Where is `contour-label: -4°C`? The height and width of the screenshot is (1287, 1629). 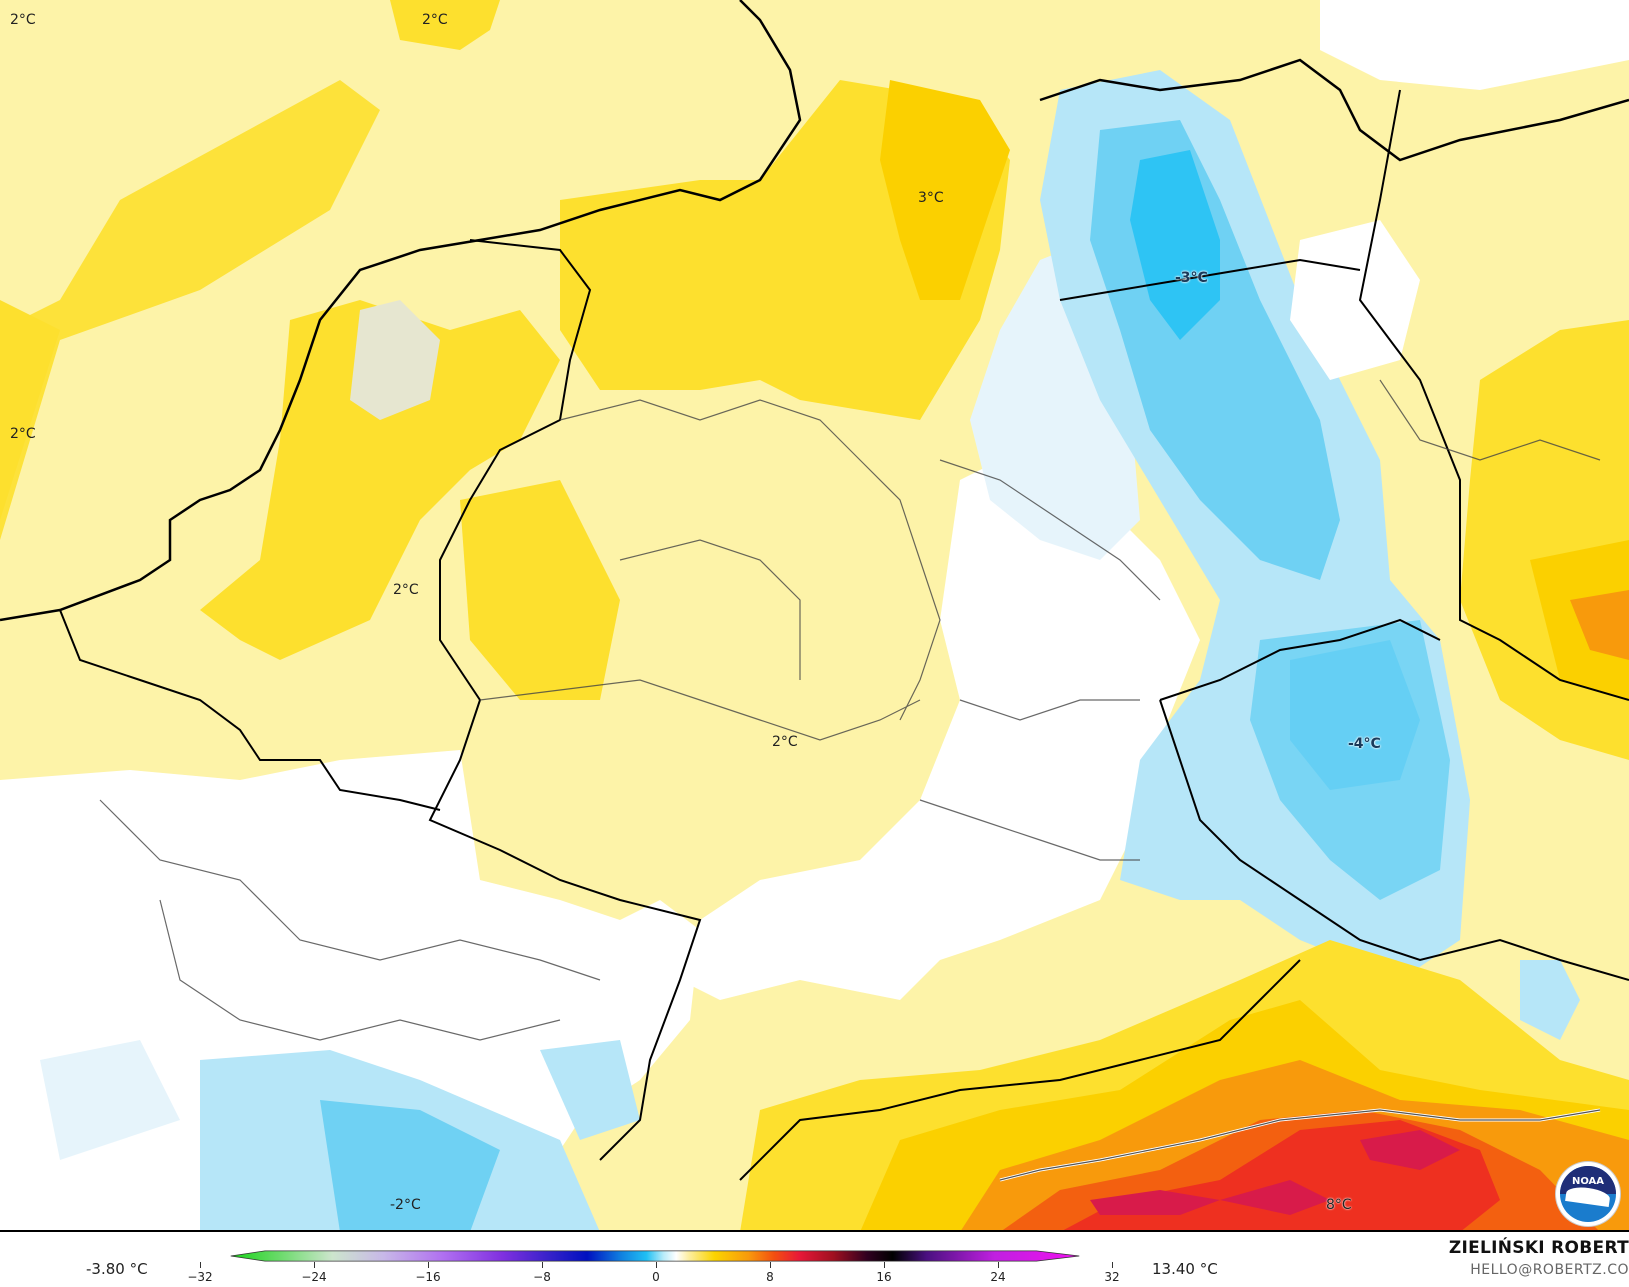
contour-label: -4°C is located at coordinates (1364, 744).